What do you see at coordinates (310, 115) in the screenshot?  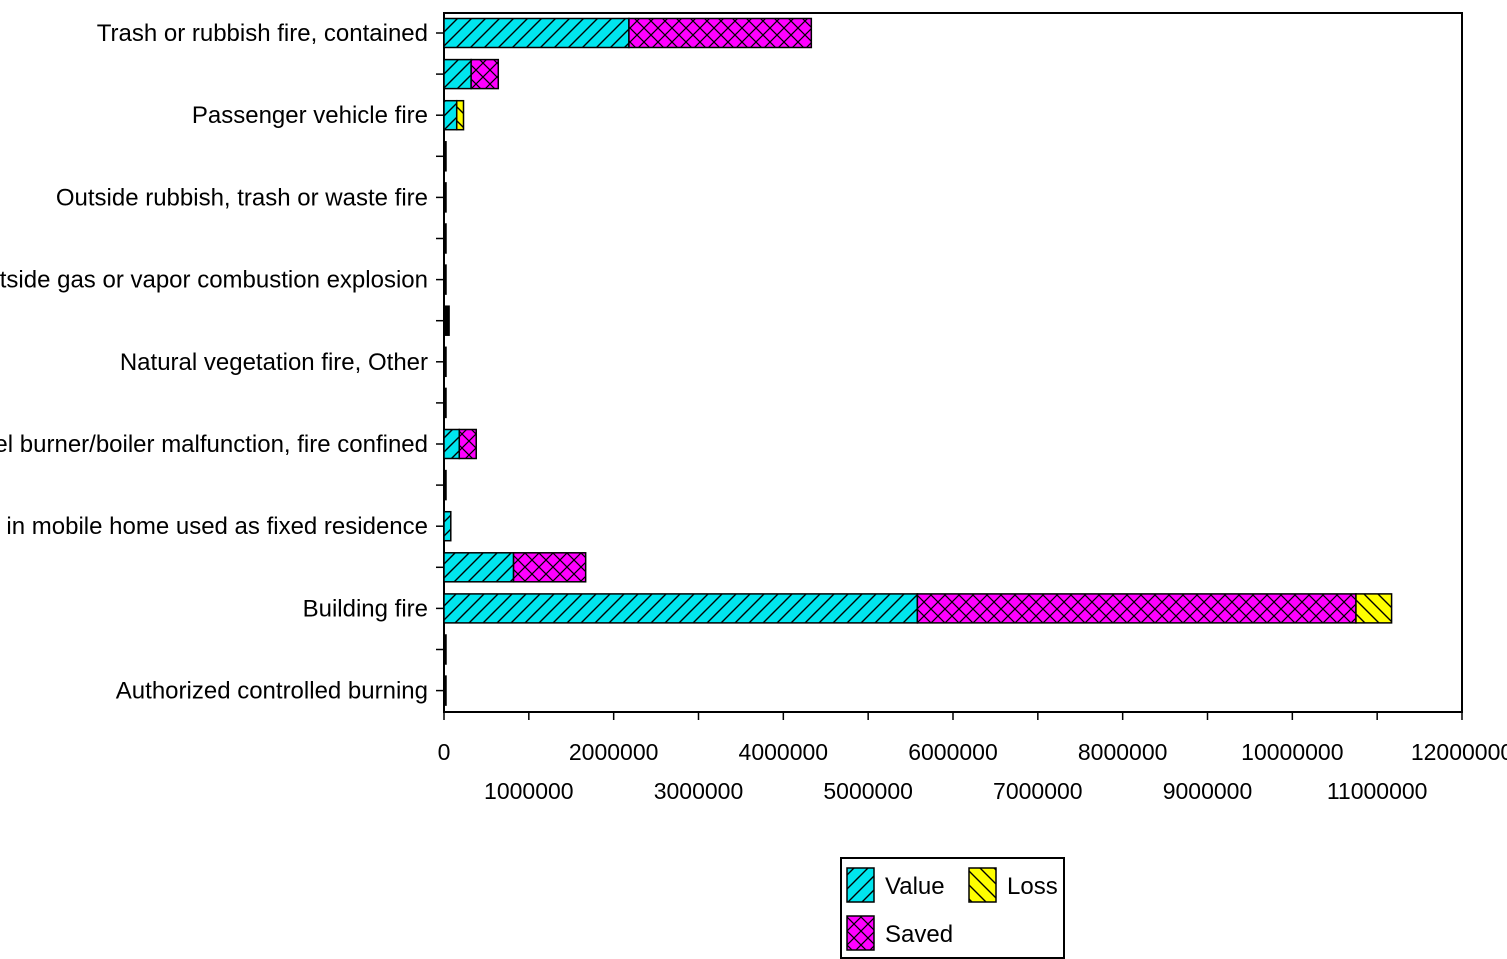 I see `category-label: Passenger vehicle fire` at bounding box center [310, 115].